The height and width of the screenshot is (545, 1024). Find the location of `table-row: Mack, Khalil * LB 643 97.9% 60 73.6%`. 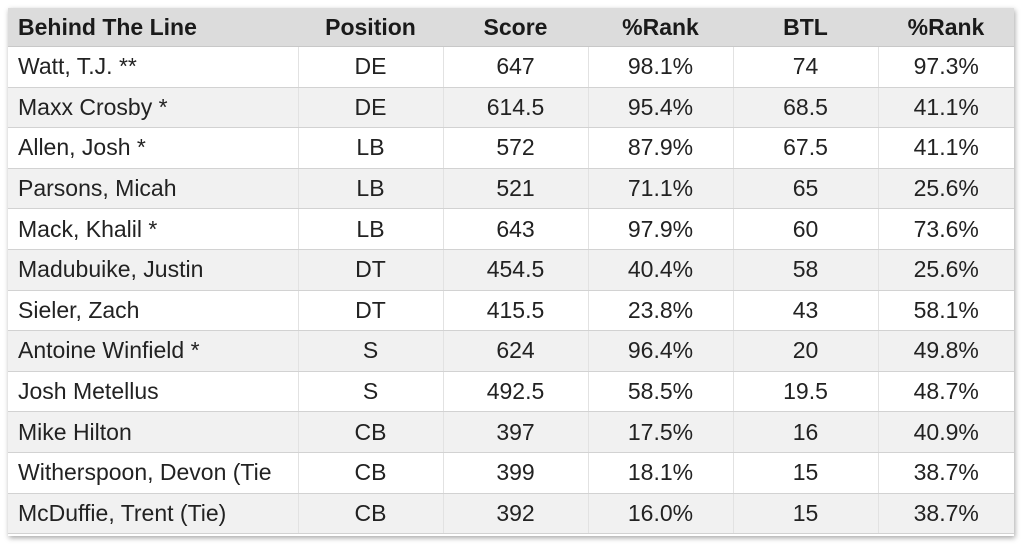

table-row: Mack, Khalil * LB 643 97.9% 60 73.6% is located at coordinates (511, 229).